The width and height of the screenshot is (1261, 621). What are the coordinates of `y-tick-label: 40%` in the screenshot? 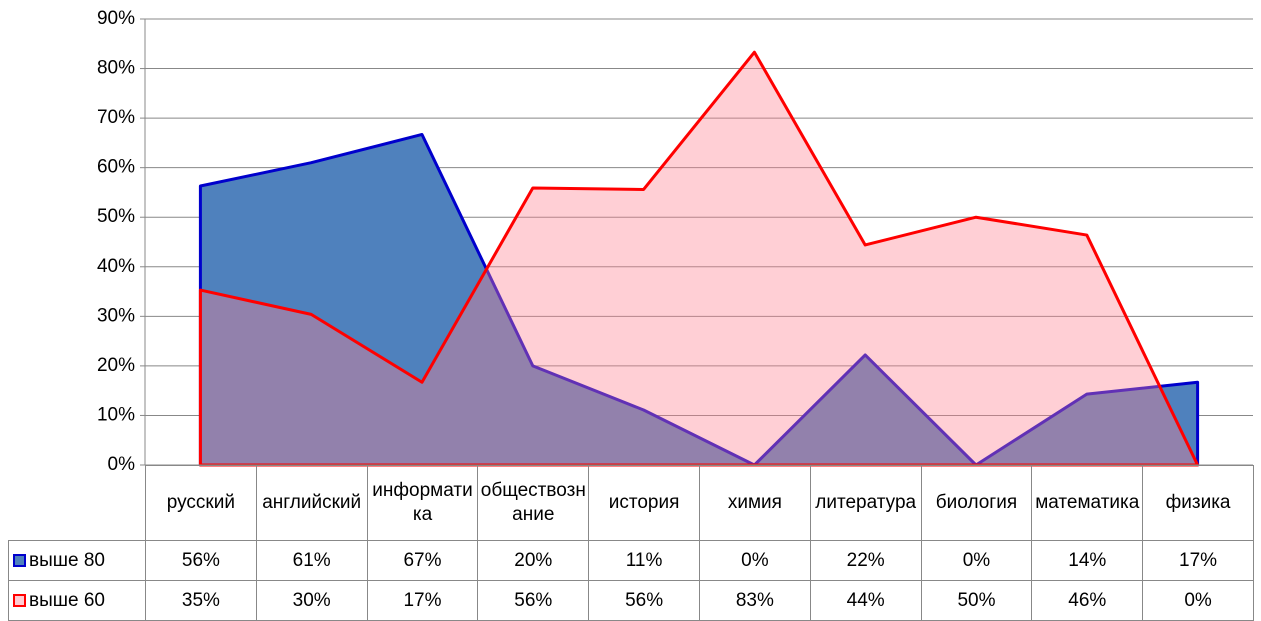 It's located at (116, 266).